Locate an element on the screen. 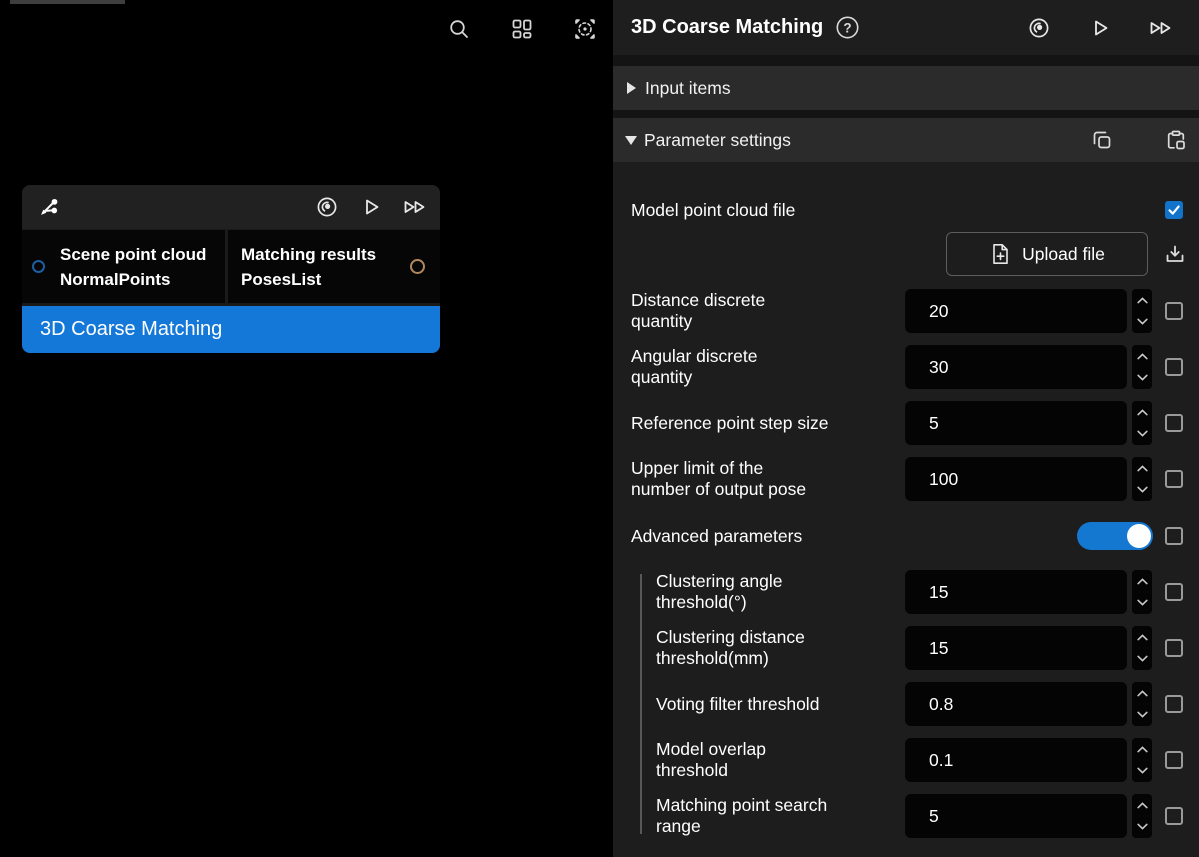 The height and width of the screenshot is (857, 1199). download-file-button is located at coordinates (1175, 254).